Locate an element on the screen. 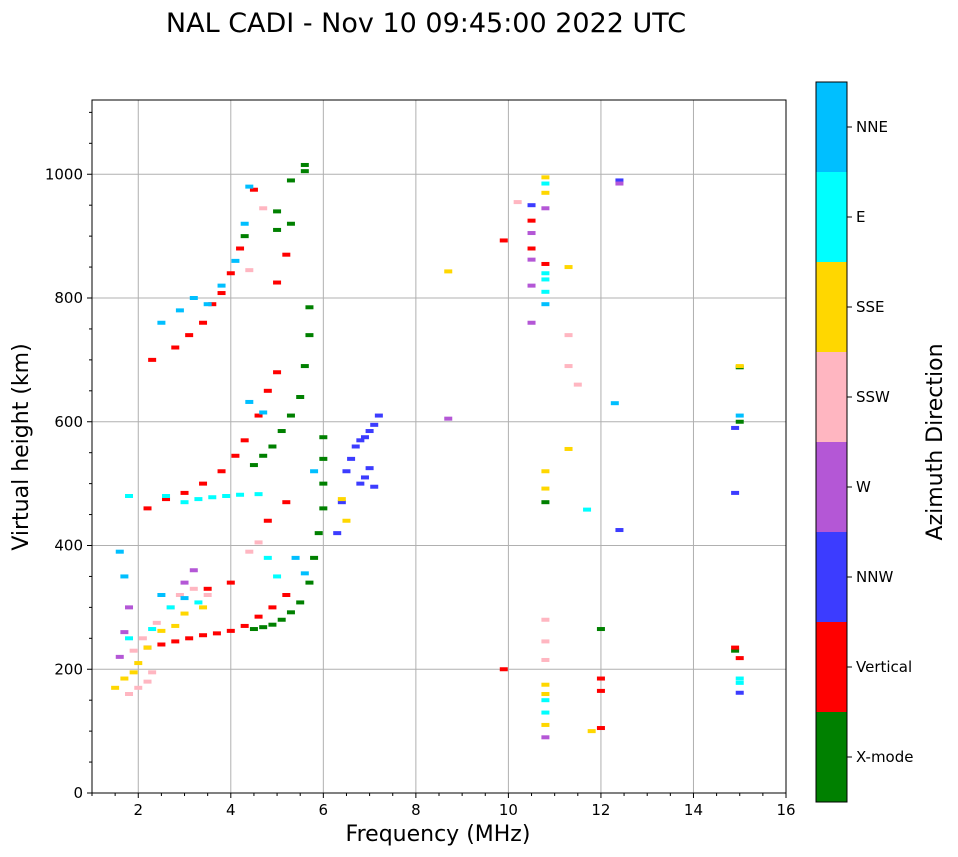 This screenshot has height=857, width=958. y-tick-label: 600 is located at coordinates (68, 422).